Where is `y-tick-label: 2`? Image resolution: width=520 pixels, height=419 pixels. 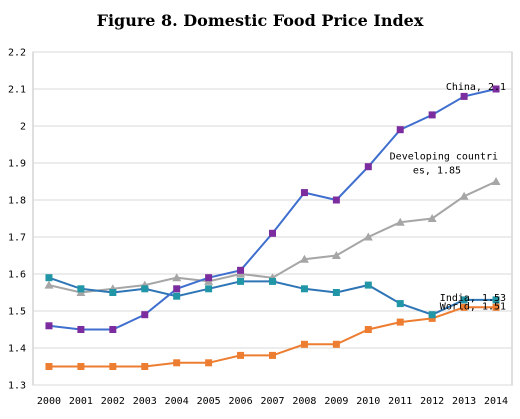 y-tick-label: 2 is located at coordinates (23, 127).